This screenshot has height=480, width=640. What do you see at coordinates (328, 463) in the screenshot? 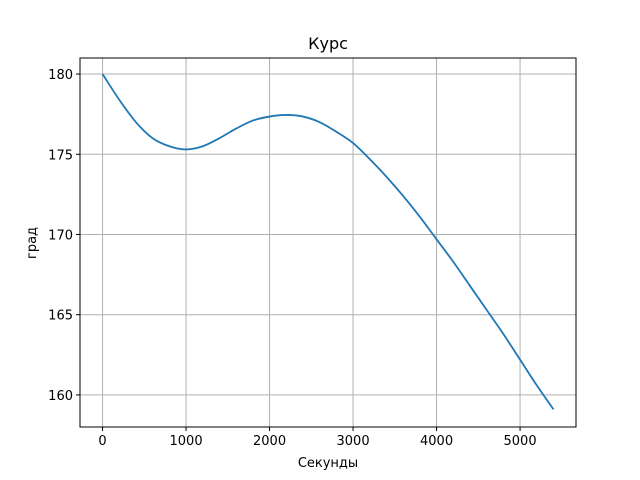
I see `x-axis-label: Секунды` at bounding box center [328, 463].